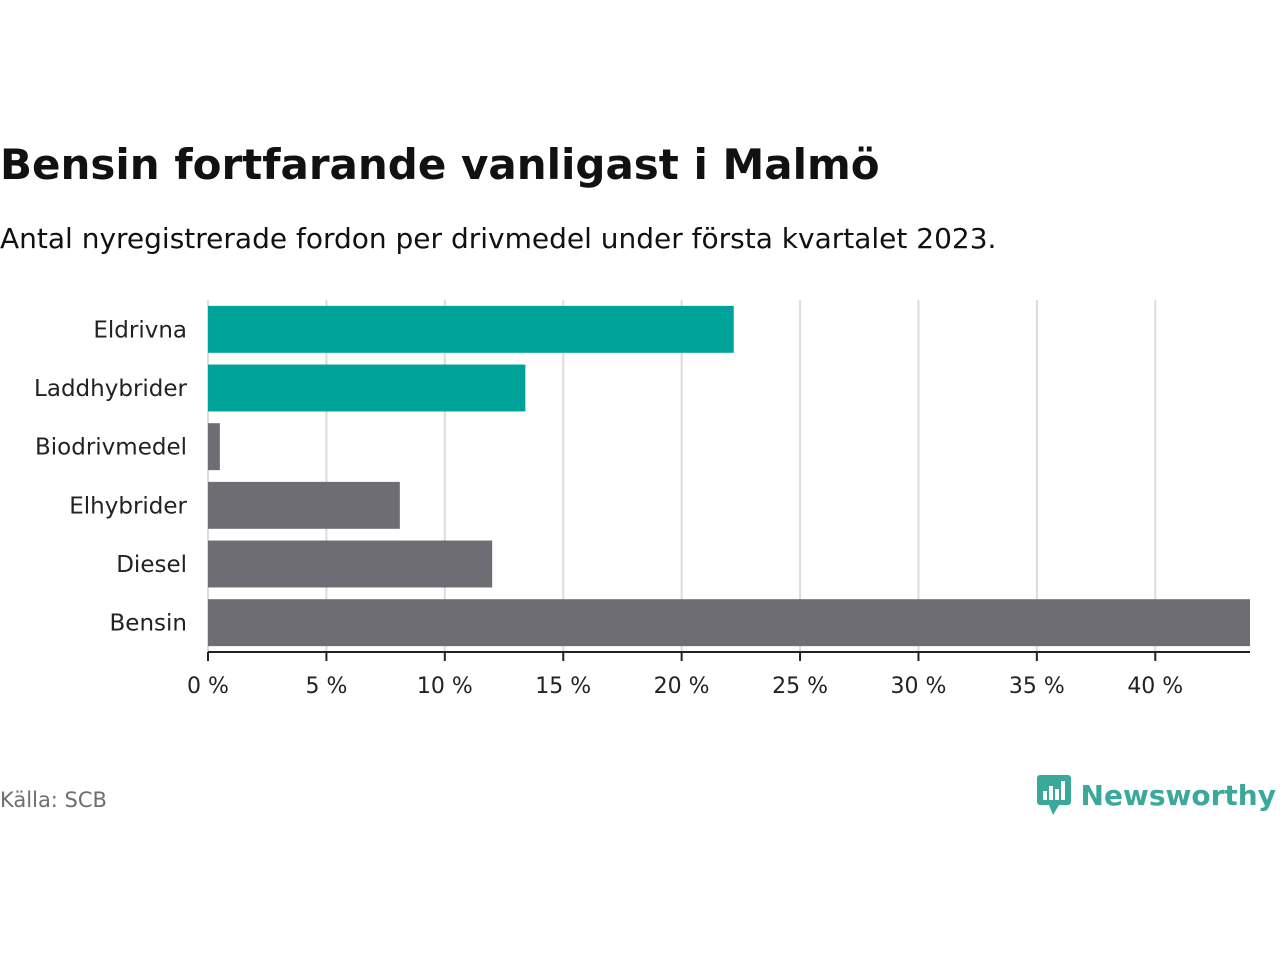 This screenshot has height=960, width=1280. Describe the element at coordinates (367, 388) in the screenshot. I see `bar-laddhybrider` at that location.